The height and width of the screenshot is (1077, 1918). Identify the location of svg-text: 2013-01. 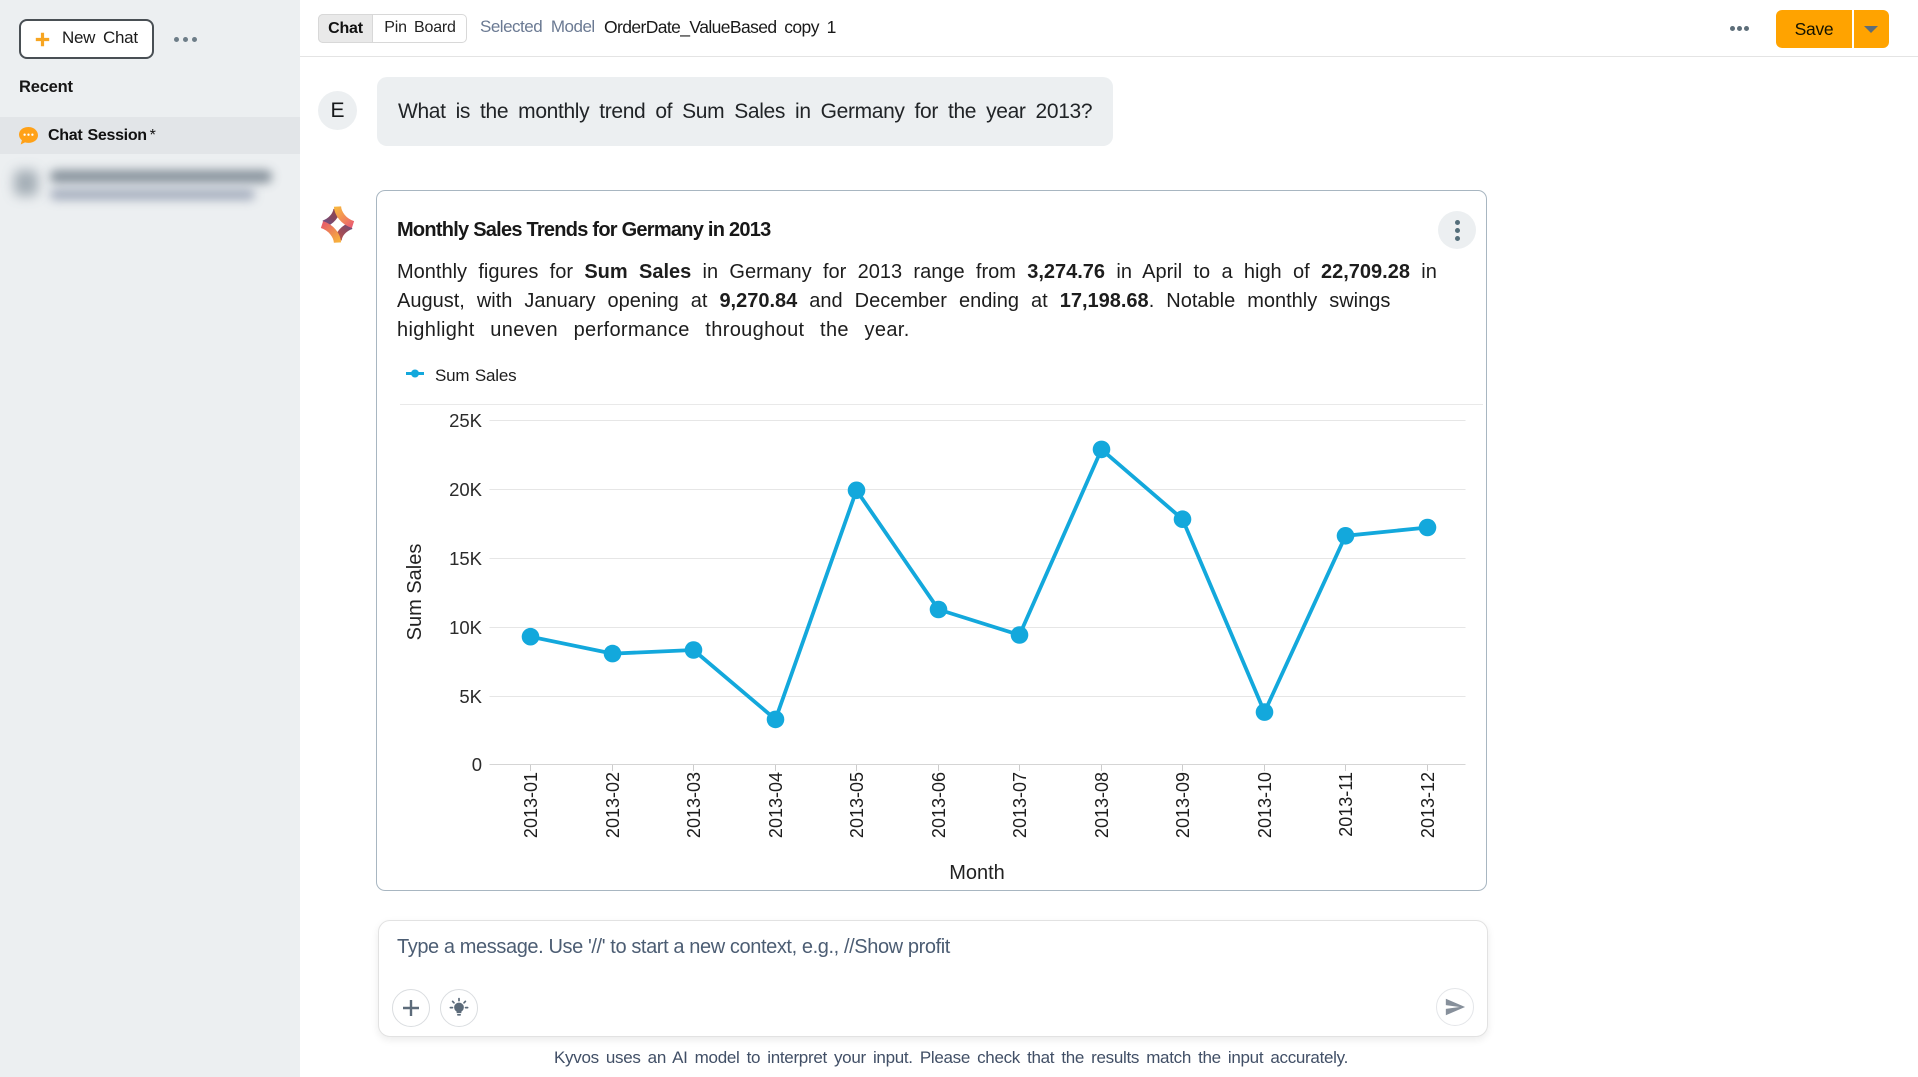
(531, 805).